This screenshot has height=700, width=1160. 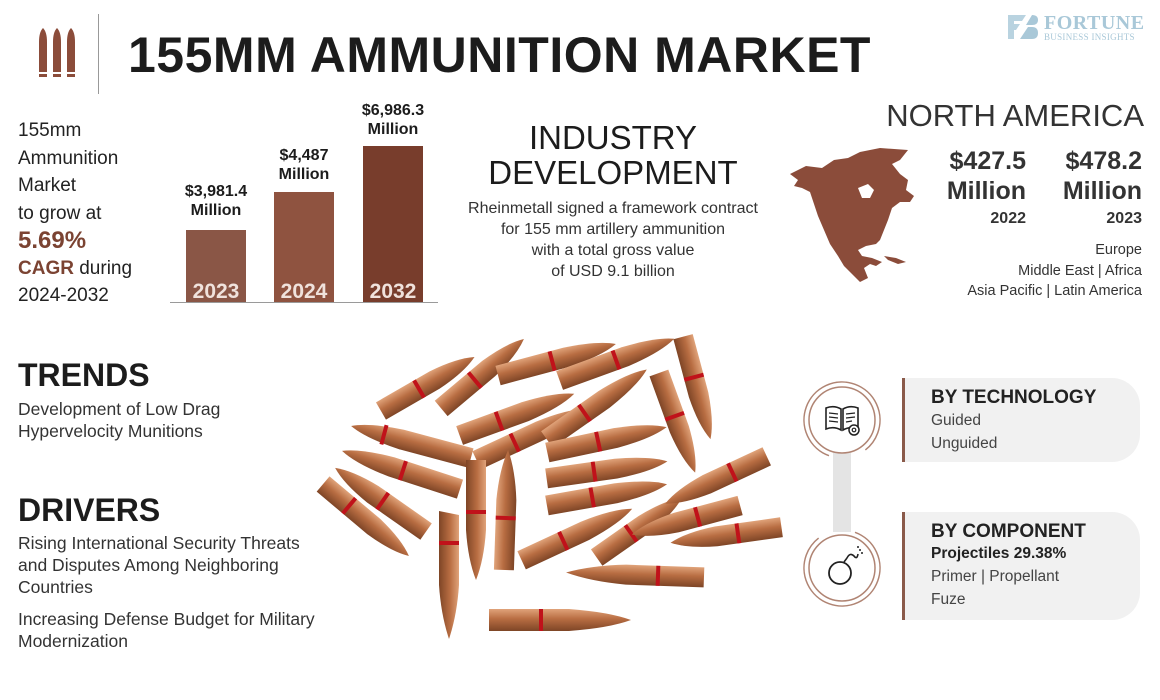 I want to click on bar-year-label: 2023, so click(x=216, y=291).